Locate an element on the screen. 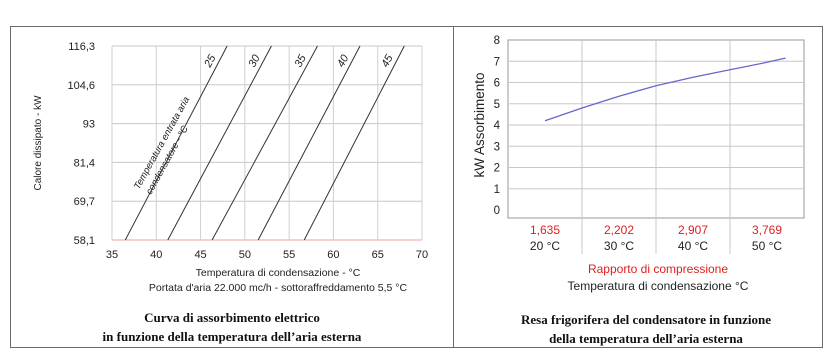 The image size is (835, 359). right-y-tick-label: 8 is located at coordinates (497, 41).